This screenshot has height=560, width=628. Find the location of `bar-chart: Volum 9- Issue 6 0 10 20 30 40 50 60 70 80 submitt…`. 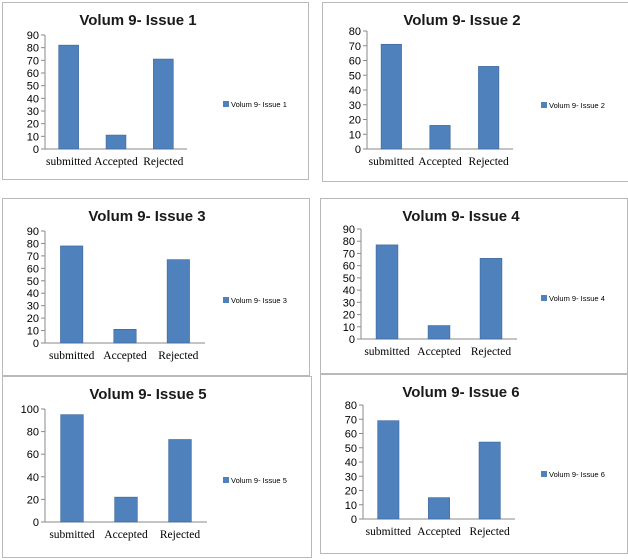

bar-chart: Volum 9- Issue 6 0 10 20 30 40 50 60 70 80 submitt… is located at coordinates (475, 461).